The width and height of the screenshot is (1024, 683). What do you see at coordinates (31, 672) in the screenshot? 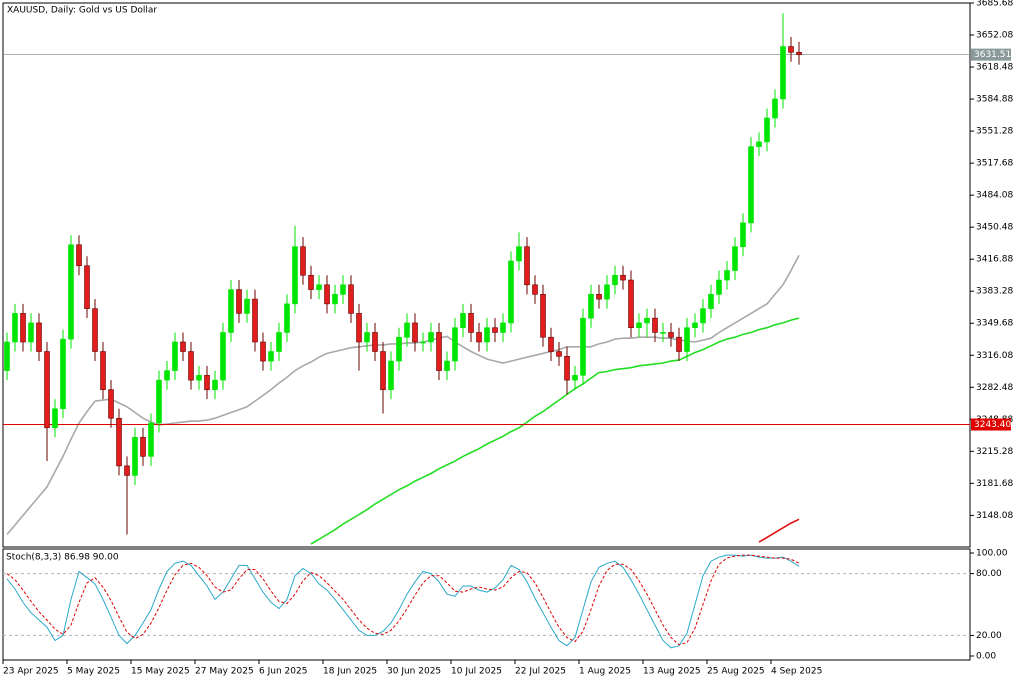
I see `x-tick-label: 23 Apr 2025` at bounding box center [31, 672].